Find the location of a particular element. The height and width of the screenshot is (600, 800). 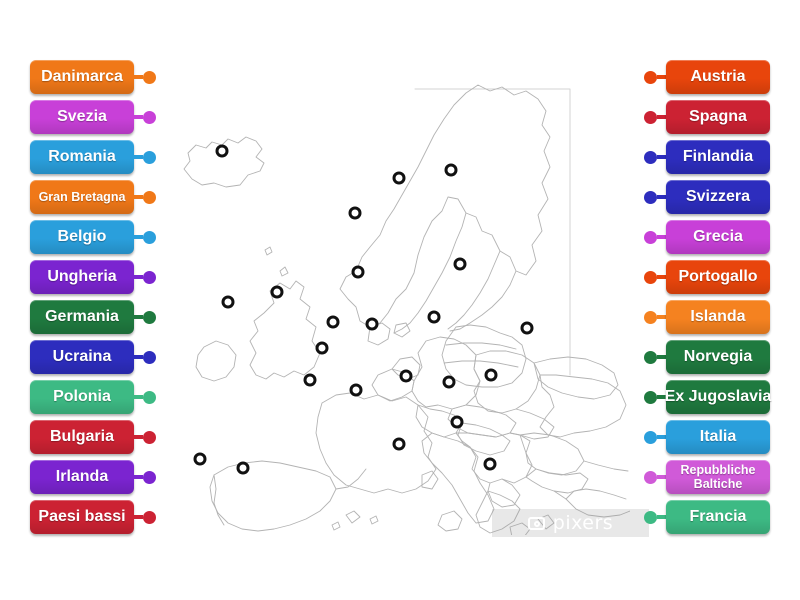

label-chip-belgio: Belgio is located at coordinates (82, 237).